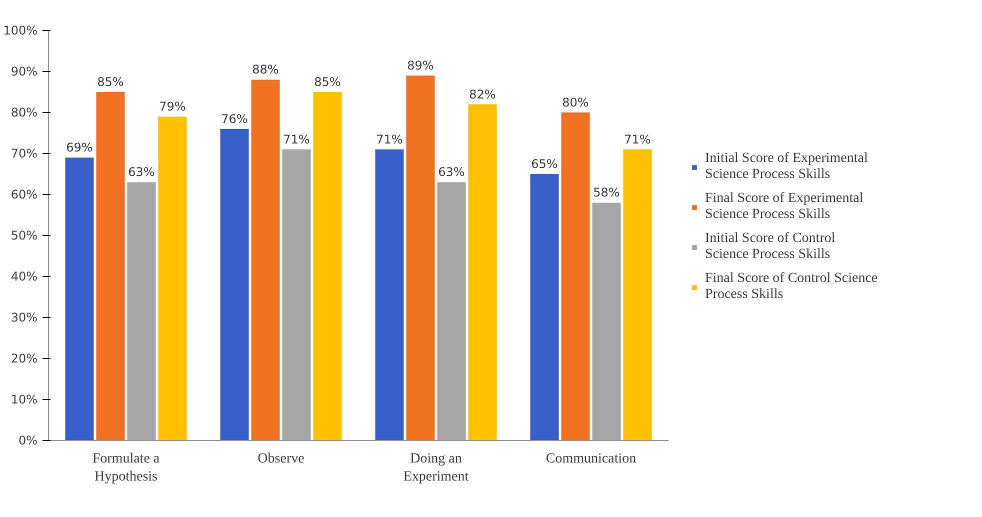 The image size is (982, 517). Describe the element at coordinates (172, 107) in the screenshot. I see `data-label: 79%` at that location.